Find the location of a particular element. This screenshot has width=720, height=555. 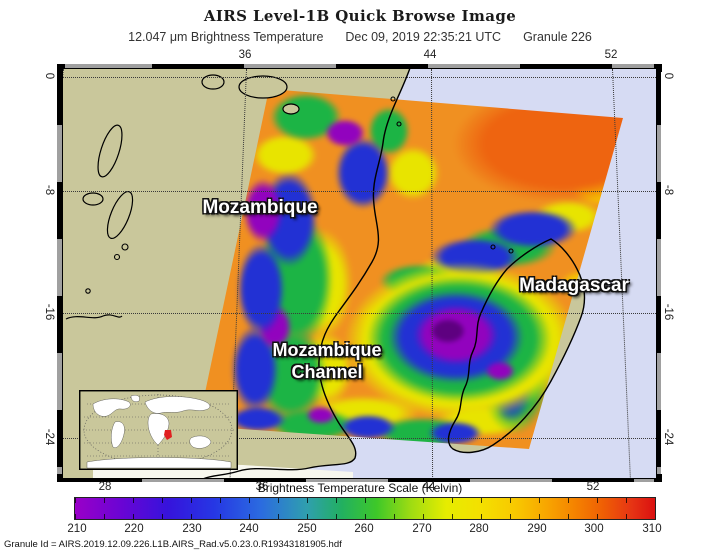

colorbar-tick-label: 270 is located at coordinates (422, 529).